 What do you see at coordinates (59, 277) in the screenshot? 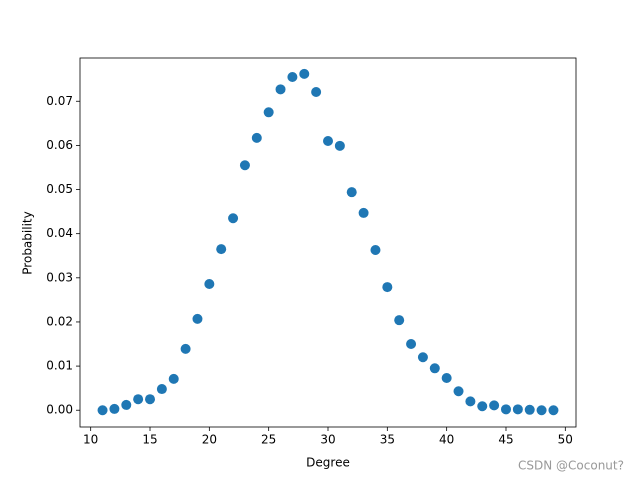
I see `y-tick-label: 0.03` at bounding box center [59, 277].